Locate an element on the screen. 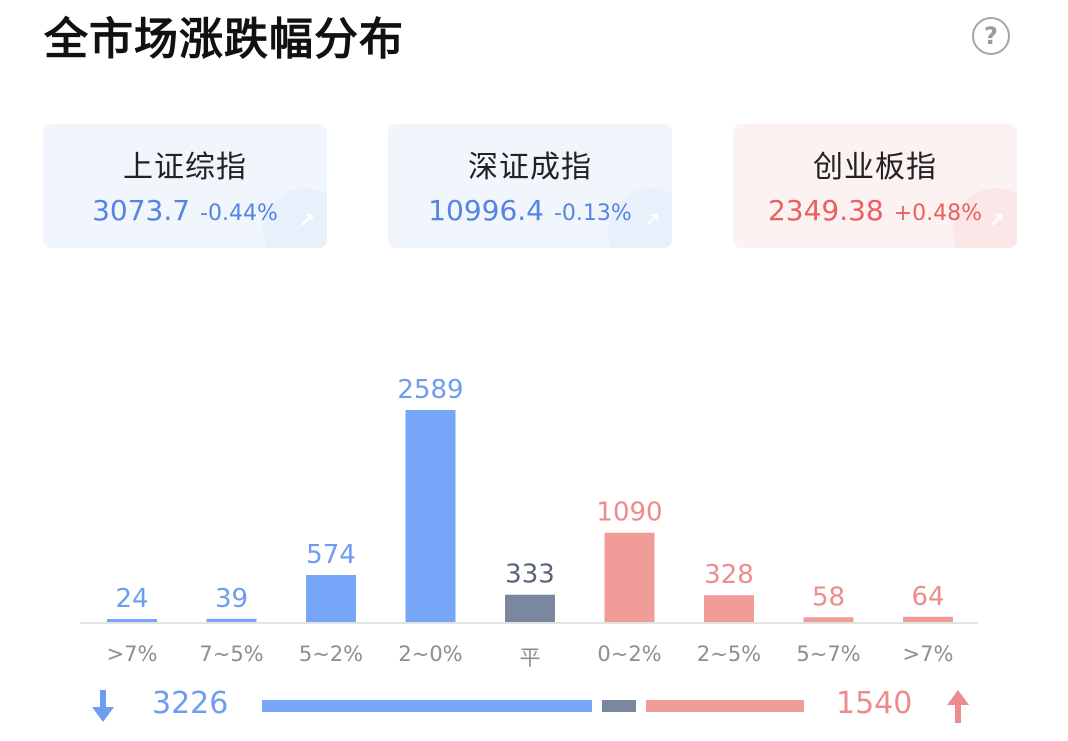 The width and height of the screenshot is (1068, 741). rise-proportion-bar is located at coordinates (725, 706).